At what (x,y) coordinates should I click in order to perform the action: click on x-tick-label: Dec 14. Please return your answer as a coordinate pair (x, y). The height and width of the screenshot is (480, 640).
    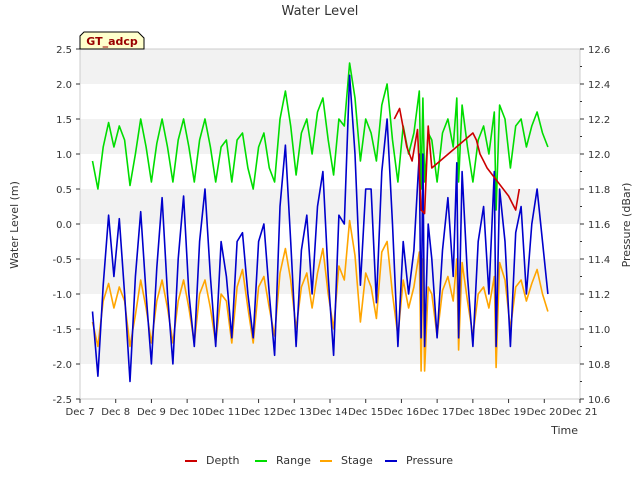
    Looking at the image, I should click on (329, 412).